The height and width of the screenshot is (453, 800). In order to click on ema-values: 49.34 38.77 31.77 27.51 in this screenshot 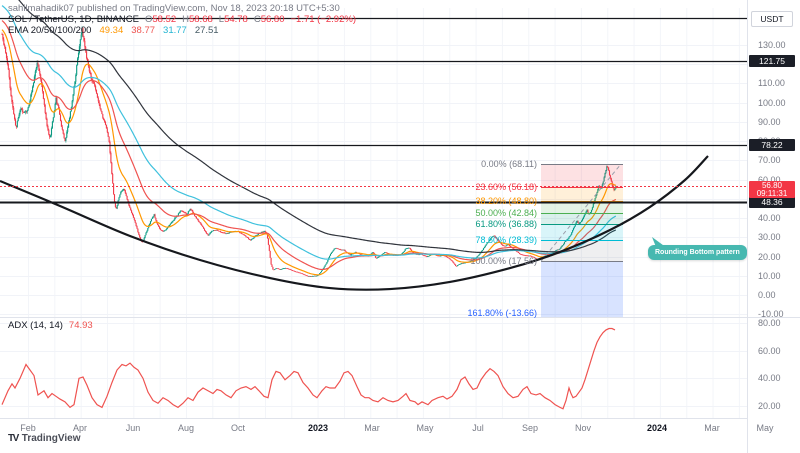, I will do `click(154, 30)`.